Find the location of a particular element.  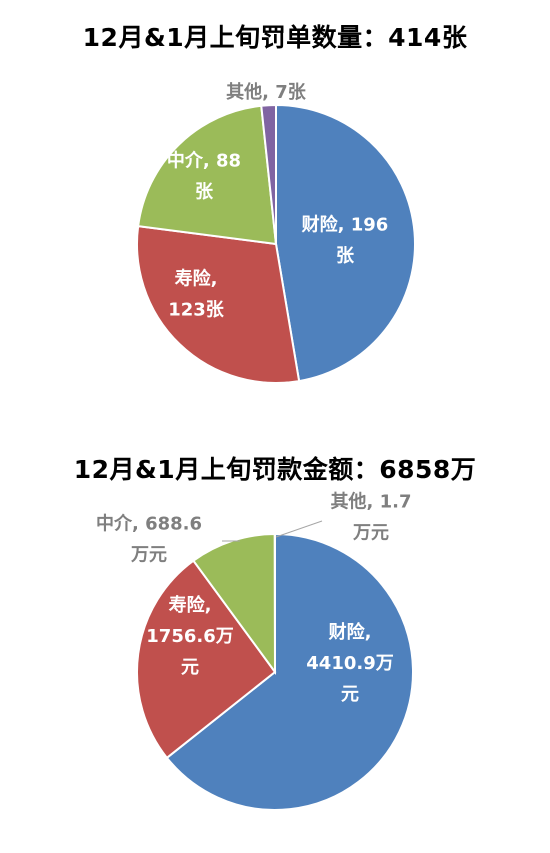

data-label-line-1-1-0: 寿险, is located at coordinates (190, 605).